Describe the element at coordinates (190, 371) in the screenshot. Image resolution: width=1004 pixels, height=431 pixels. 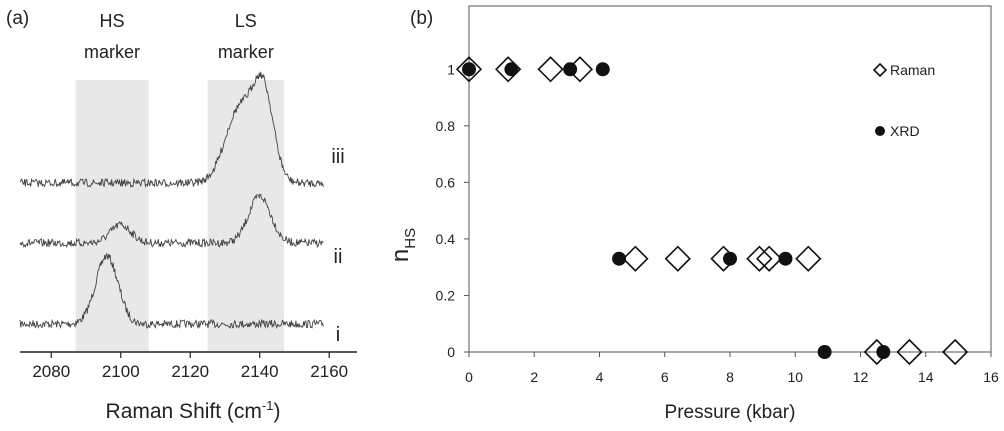
I see `x-tick-label: 2120` at that location.